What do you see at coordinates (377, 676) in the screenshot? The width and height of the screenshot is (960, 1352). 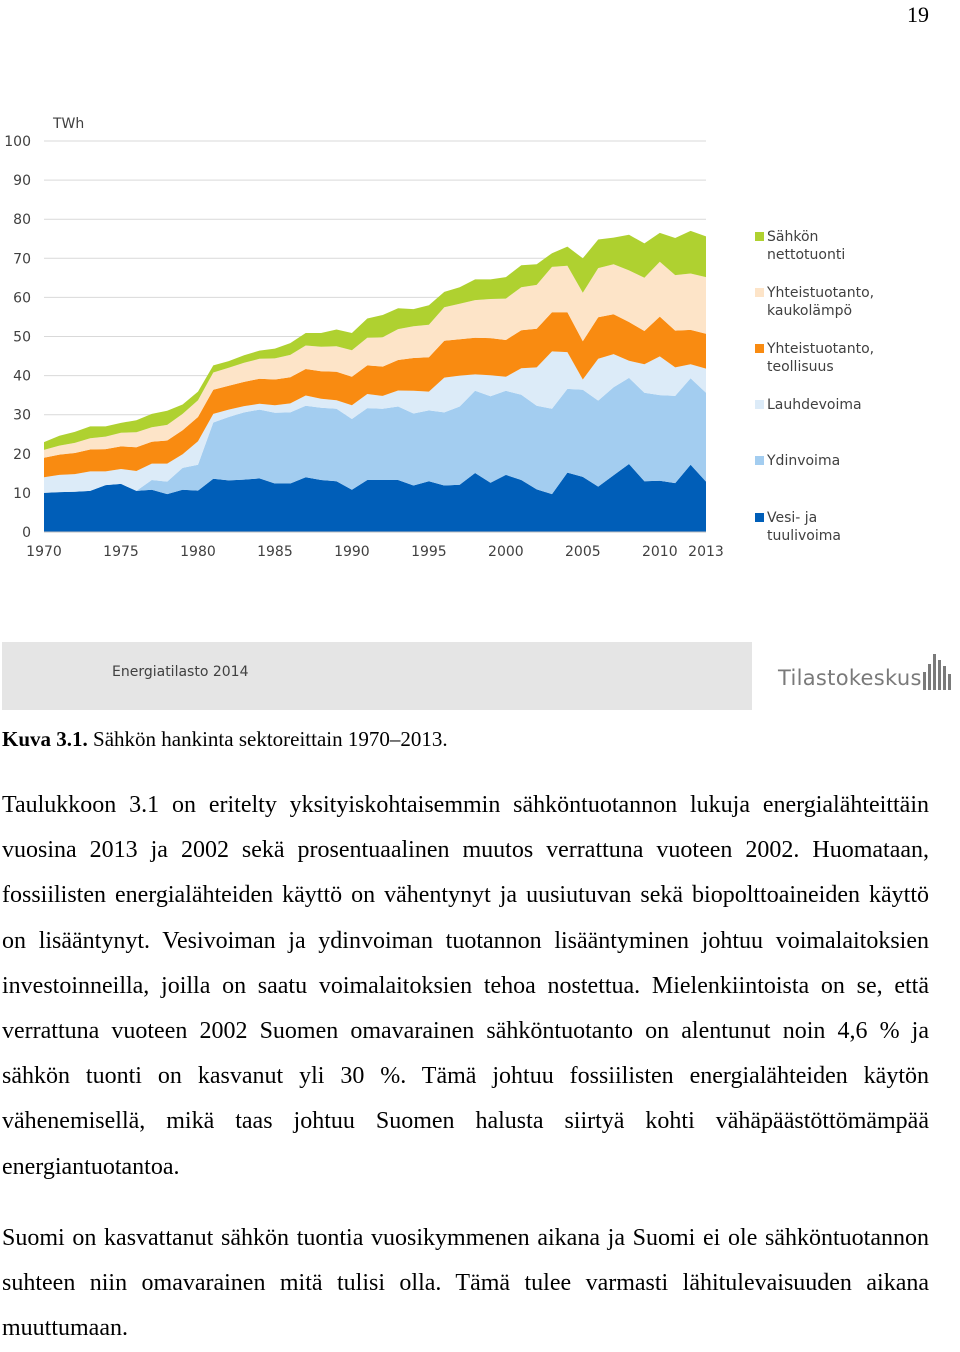 I see `figure-source-band` at bounding box center [377, 676].